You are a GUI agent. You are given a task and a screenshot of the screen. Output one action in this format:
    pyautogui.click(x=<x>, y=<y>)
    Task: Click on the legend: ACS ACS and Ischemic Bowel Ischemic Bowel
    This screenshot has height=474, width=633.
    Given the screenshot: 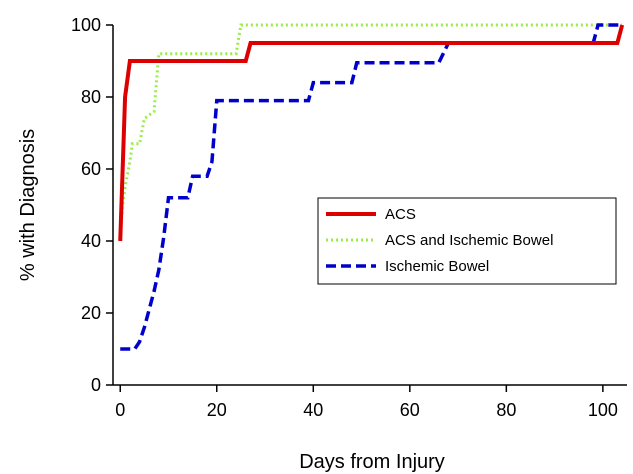 What is the action you would take?
    pyautogui.click(x=467, y=241)
    